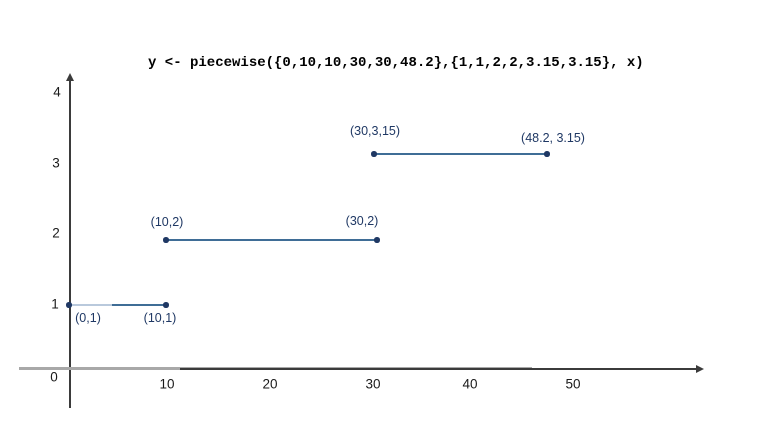 The image size is (768, 432). What do you see at coordinates (167, 384) in the screenshot?
I see `x-tick-10: 10` at bounding box center [167, 384].